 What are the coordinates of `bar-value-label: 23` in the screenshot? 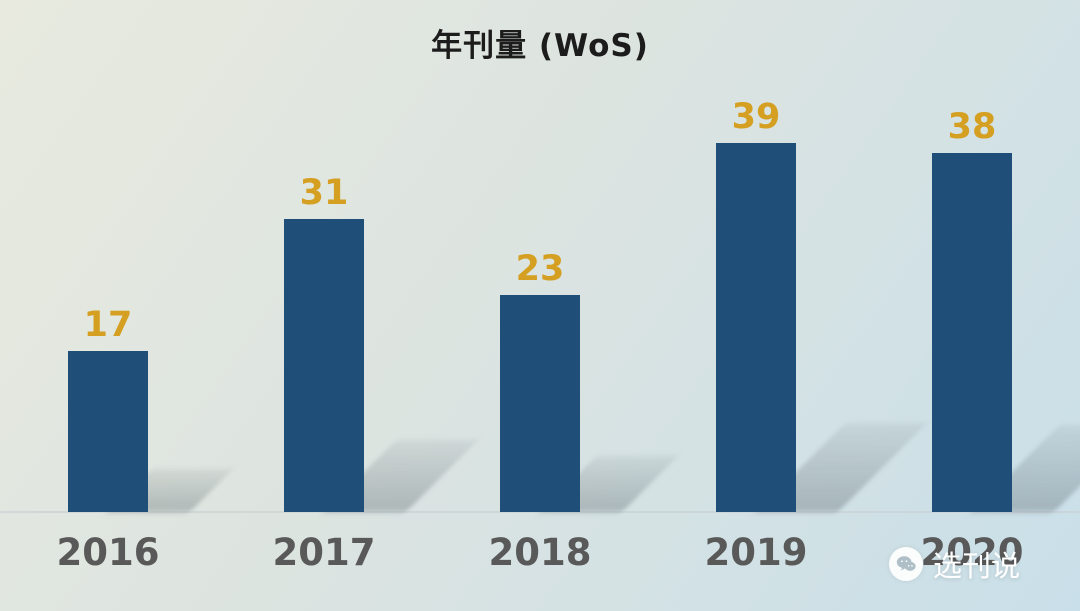 It's located at (540, 269).